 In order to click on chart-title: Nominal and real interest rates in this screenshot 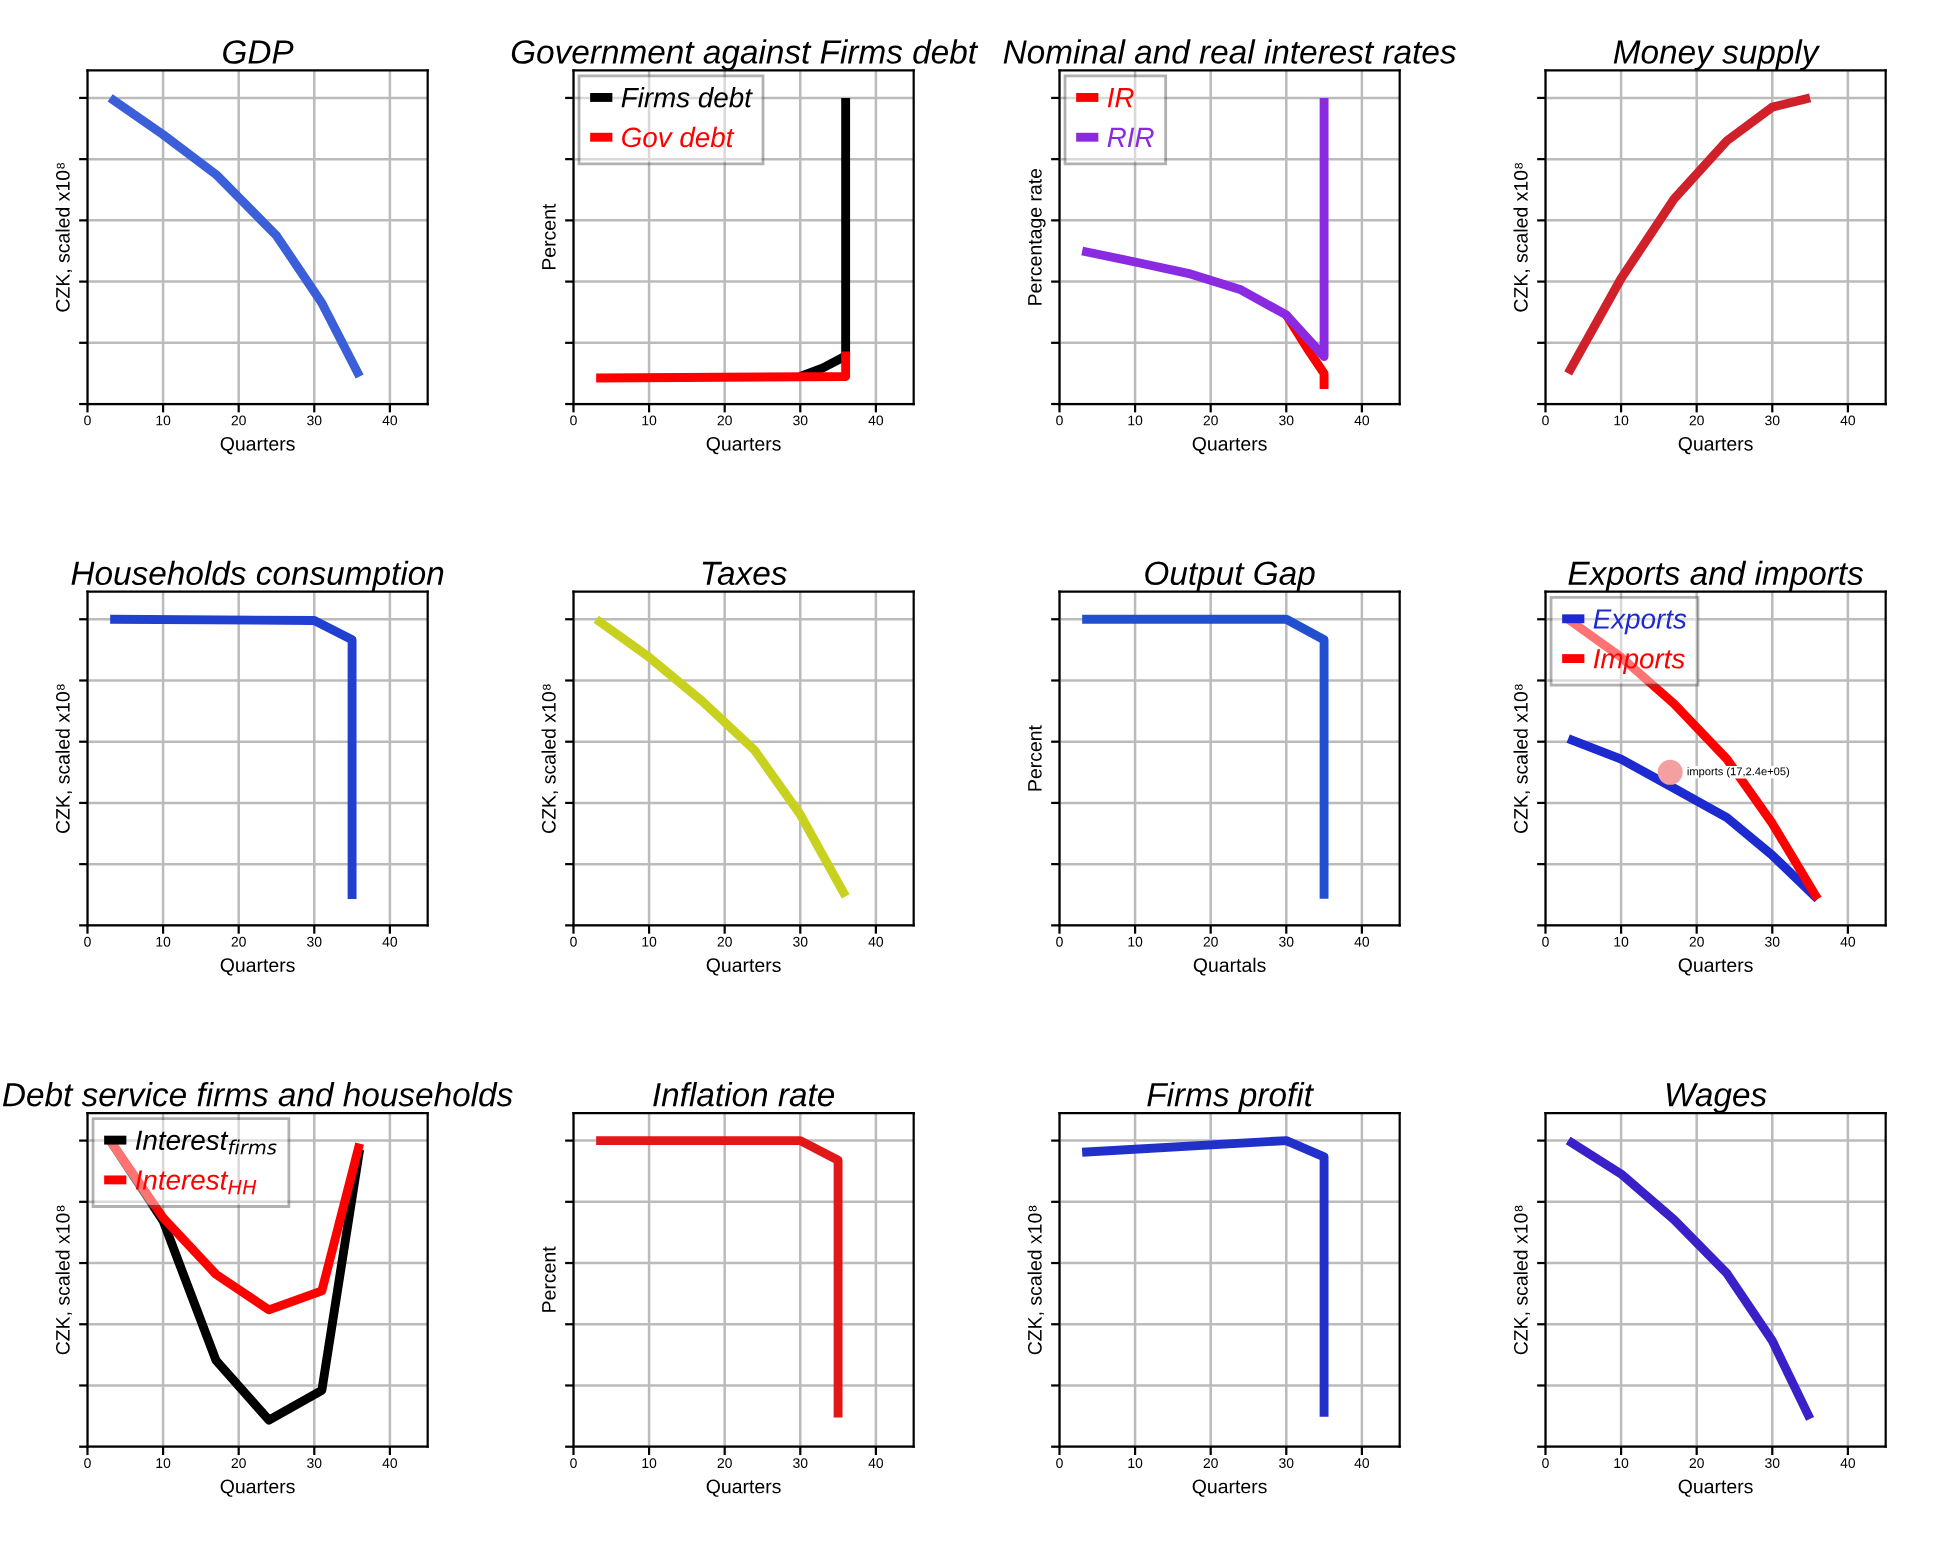, I will do `click(1229, 51)`.